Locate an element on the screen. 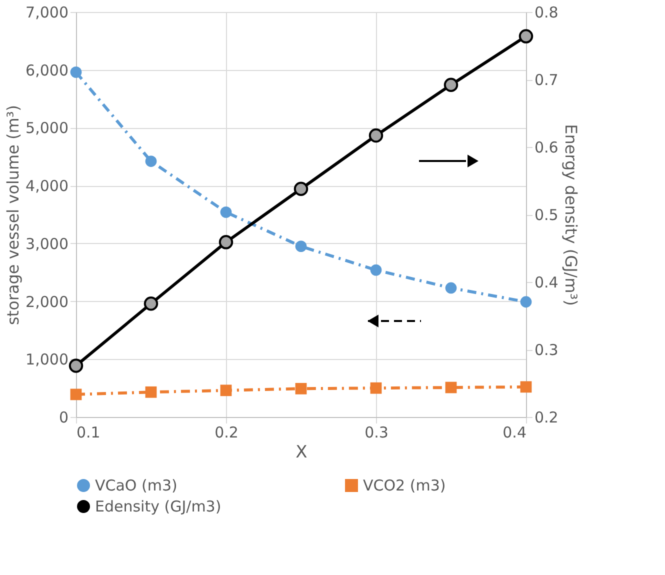  y-tick-label: 3,000 is located at coordinates (47, 243).